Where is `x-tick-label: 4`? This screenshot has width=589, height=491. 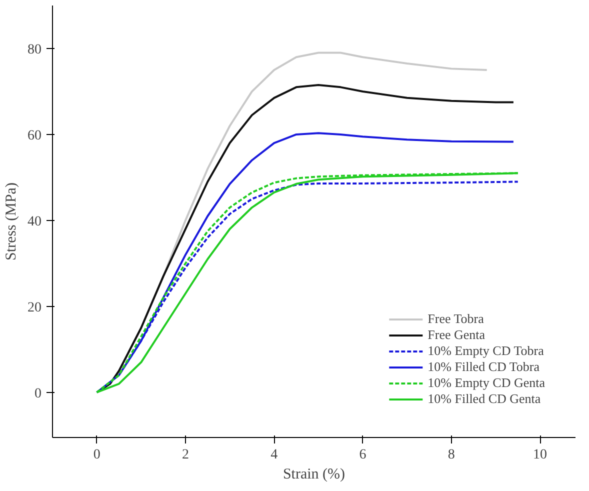 x-tick-label: 4 is located at coordinates (274, 455).